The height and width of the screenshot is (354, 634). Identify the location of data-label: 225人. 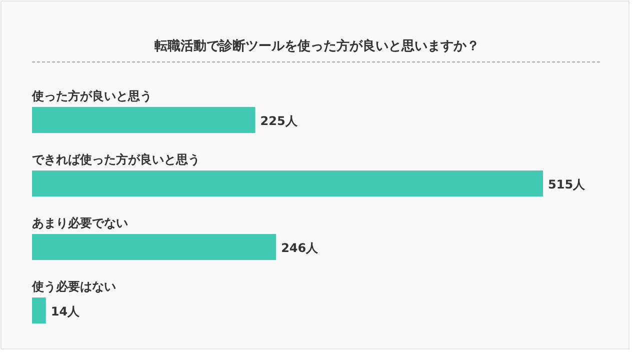
(279, 121).